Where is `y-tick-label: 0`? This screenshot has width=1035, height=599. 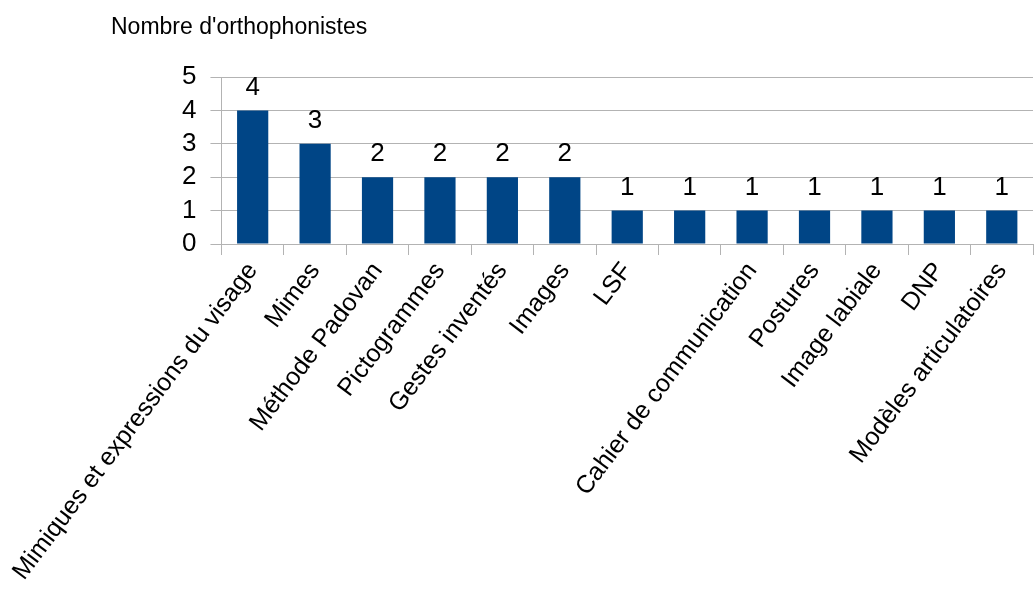
y-tick-label: 0 is located at coordinates (189, 242).